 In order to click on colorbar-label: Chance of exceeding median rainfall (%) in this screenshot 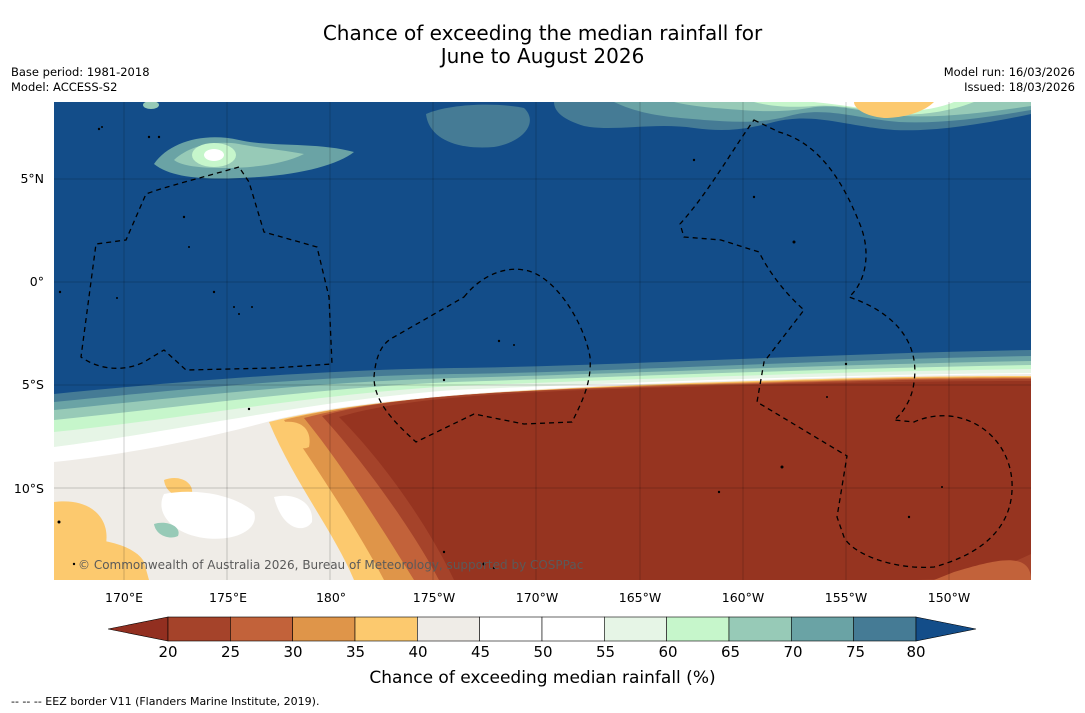, I will do `click(542, 678)`.